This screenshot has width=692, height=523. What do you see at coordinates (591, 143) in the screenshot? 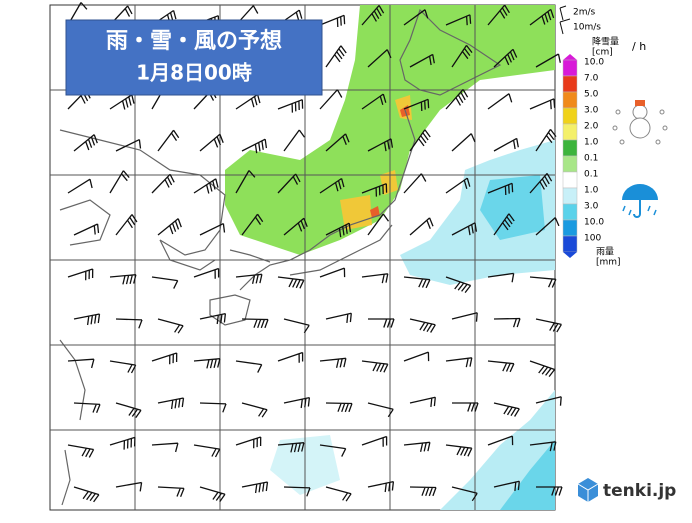
I see `snow-scale-label: 1.0` at bounding box center [591, 143].